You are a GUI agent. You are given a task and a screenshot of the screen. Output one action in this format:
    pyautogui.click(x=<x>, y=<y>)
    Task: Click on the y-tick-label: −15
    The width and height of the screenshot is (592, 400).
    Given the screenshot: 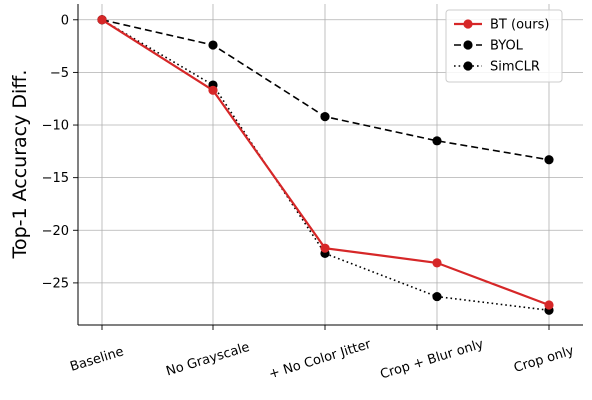 What is the action you would take?
    pyautogui.click(x=55, y=178)
    